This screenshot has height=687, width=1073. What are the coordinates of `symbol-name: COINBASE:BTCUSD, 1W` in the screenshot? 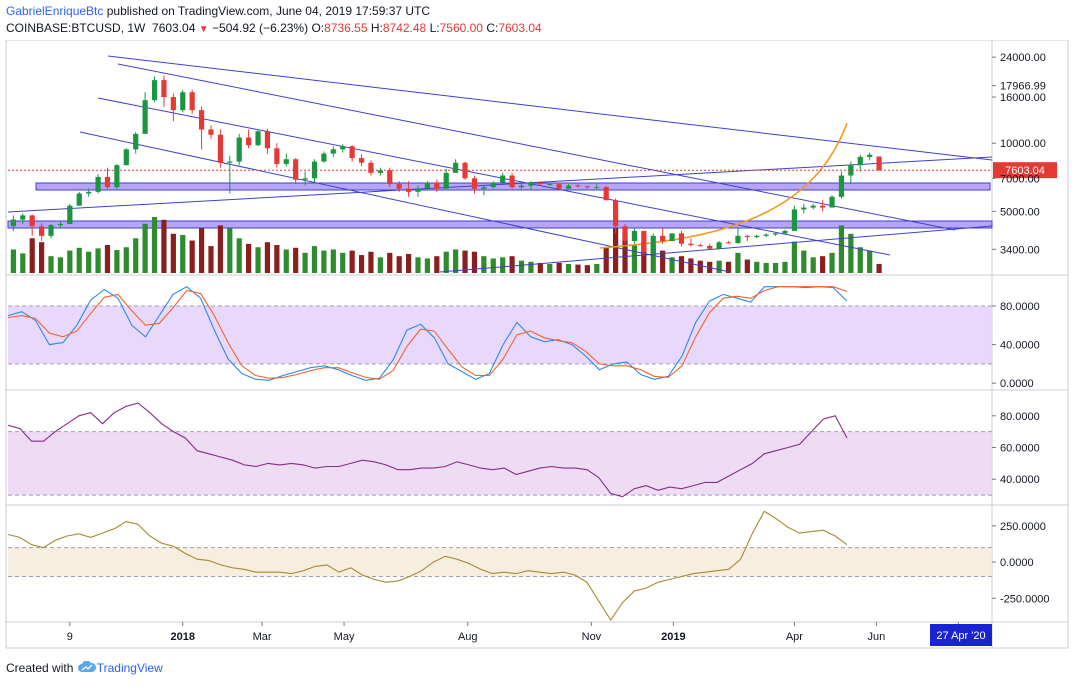 It's located at (76, 28).